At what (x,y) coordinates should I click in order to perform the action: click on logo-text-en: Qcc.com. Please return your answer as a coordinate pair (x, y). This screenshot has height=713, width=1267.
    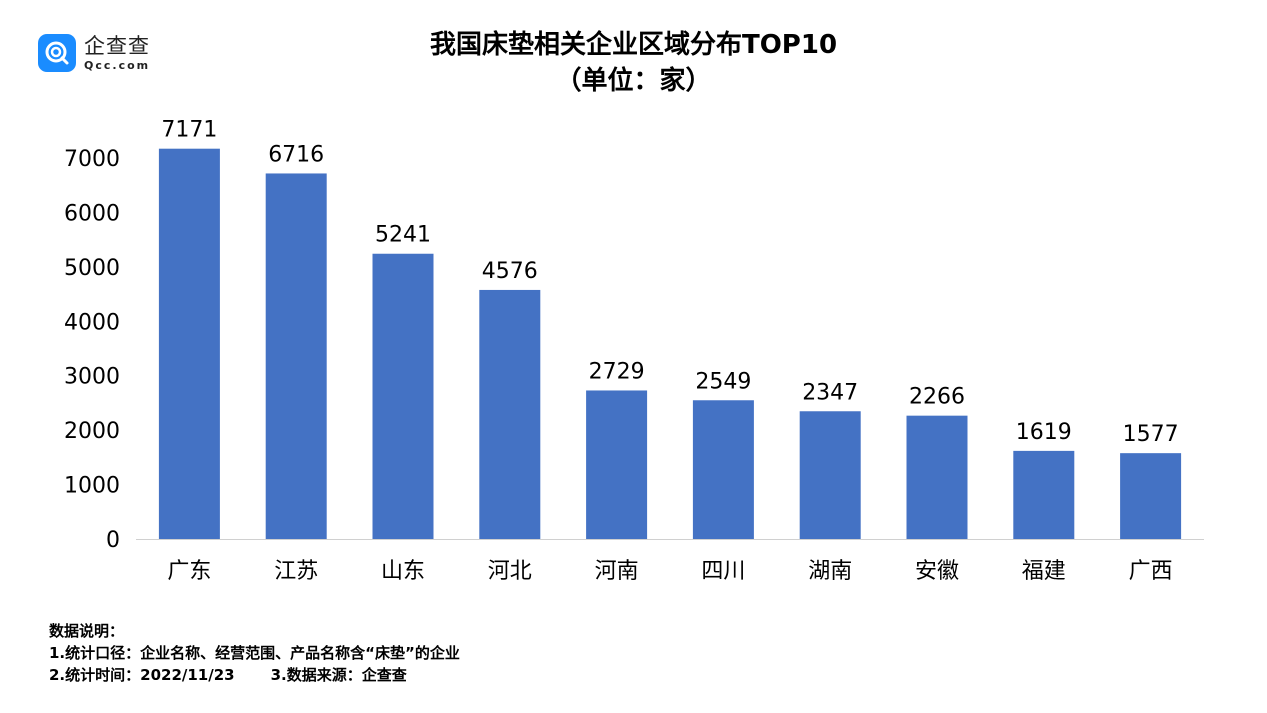
    Looking at the image, I should click on (117, 65).